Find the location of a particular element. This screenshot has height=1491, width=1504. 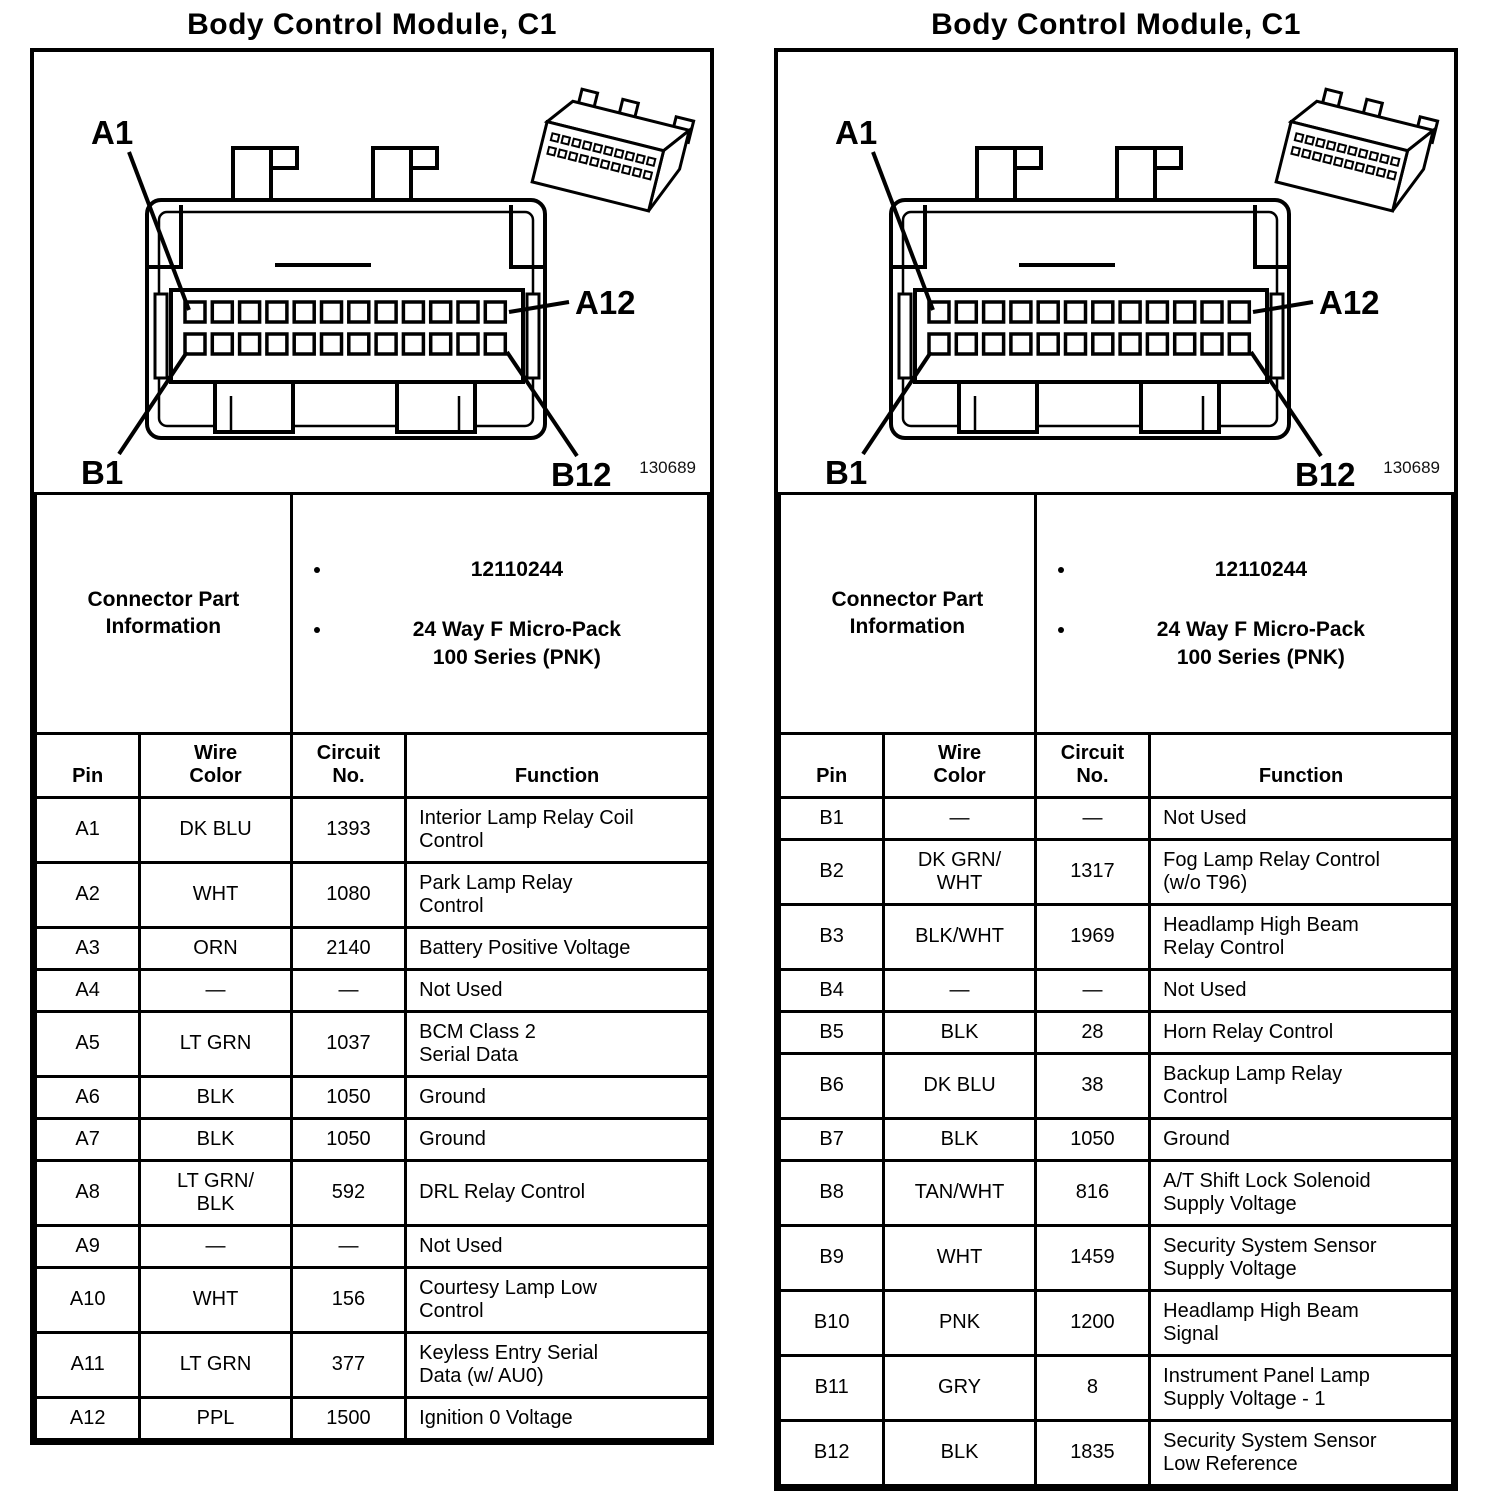

table-row: A10 WHT 156 Courtesy Lamp Low Control is located at coordinates (371, 1299).